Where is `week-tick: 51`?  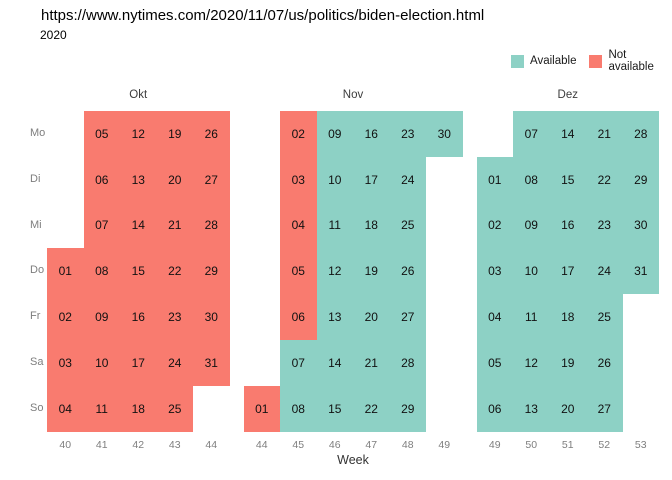
week-tick: 51 is located at coordinates (567, 444).